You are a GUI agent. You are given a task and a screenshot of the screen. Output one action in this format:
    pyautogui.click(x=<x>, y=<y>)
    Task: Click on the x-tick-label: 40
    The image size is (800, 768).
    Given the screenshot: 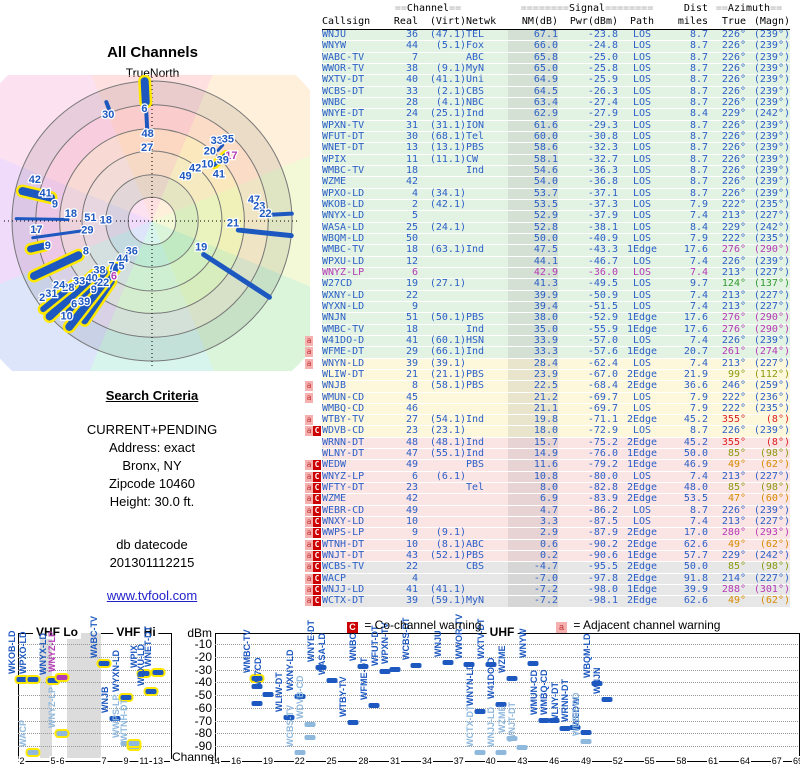 What is the action you would take?
    pyautogui.click(x=490, y=761)
    